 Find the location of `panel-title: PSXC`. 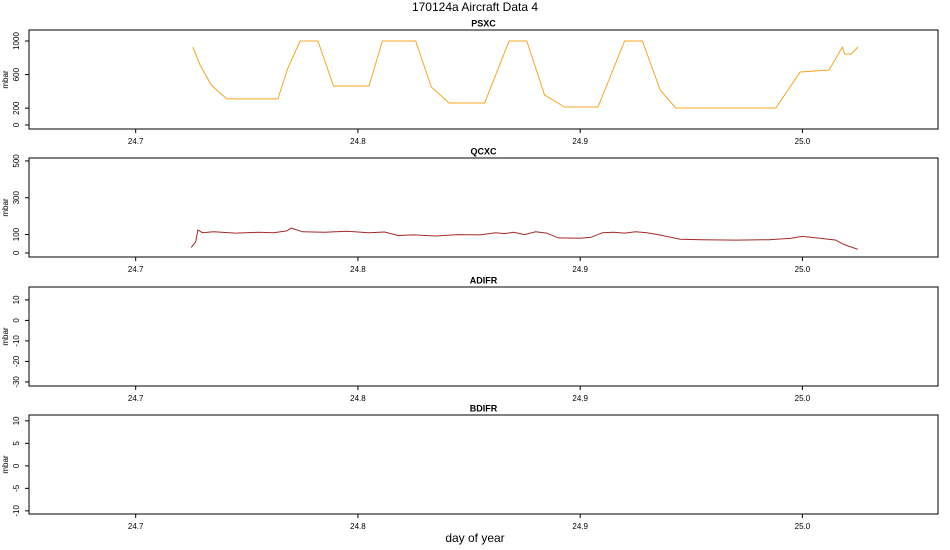

panel-title: PSXC is located at coordinates (483, 23).